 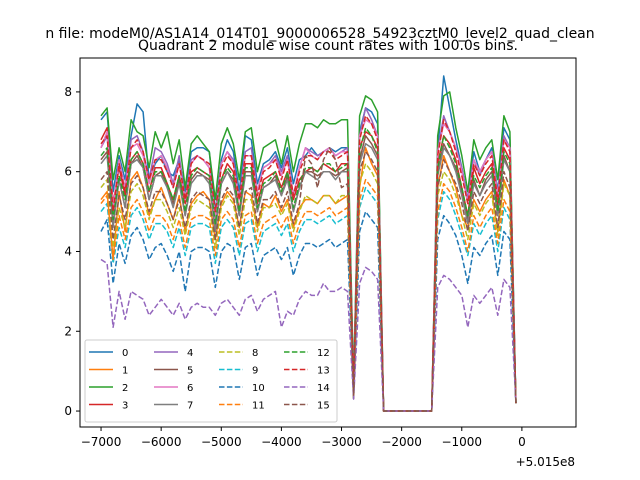 I want to click on legend-label-5: 5, so click(x=190, y=371).